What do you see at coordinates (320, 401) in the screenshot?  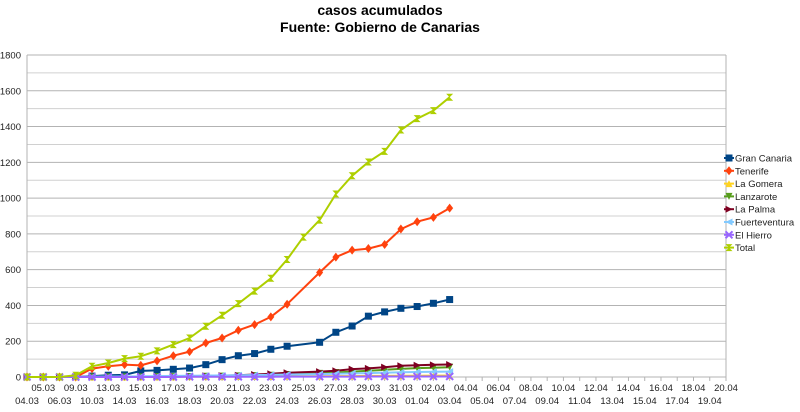 I see `x-tick-label: 26.03` at bounding box center [320, 401].